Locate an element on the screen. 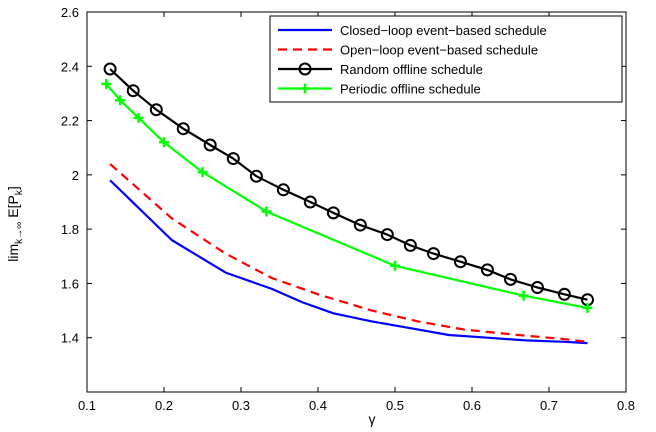  legend-label: Periodic offline schedule is located at coordinates (410, 89).